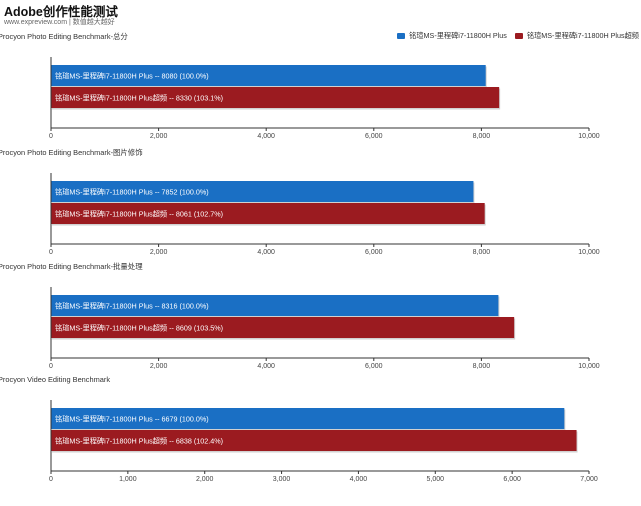 The height and width of the screenshot is (506, 641). What do you see at coordinates (359, 479) in the screenshot?
I see `chart-3-tick-label-4: 4,000` at bounding box center [359, 479].